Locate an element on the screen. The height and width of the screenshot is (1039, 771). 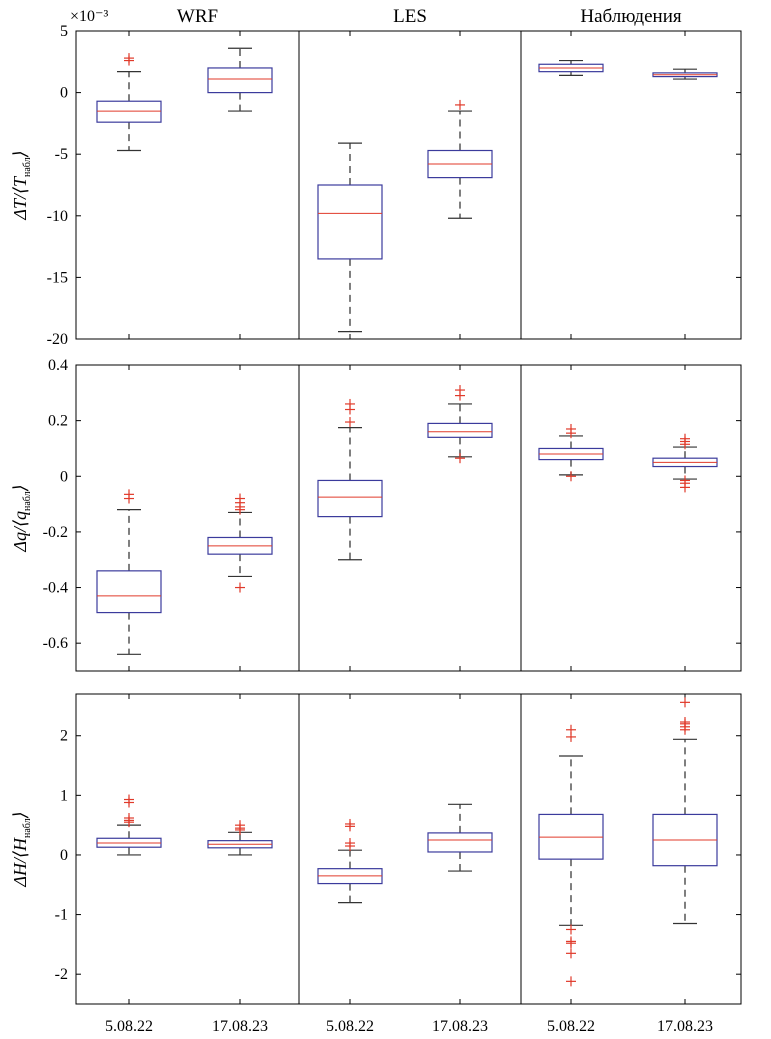
y-tick-label: -20 is located at coordinates (57, 339).